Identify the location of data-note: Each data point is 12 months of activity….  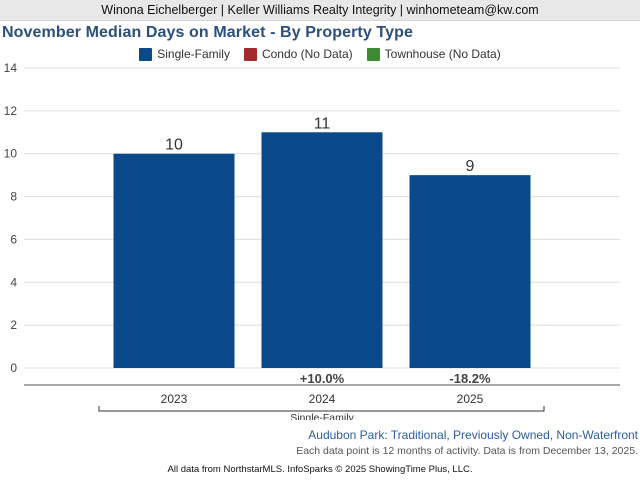
(467, 451).